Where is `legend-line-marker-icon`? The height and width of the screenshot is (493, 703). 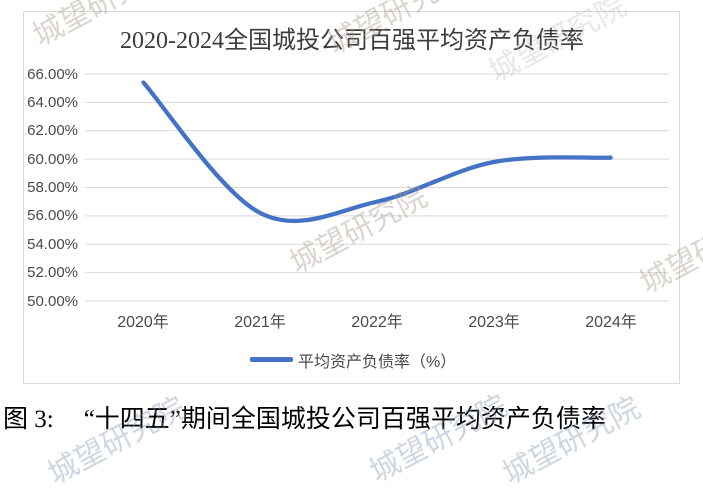 legend-line-marker-icon is located at coordinates (271, 359).